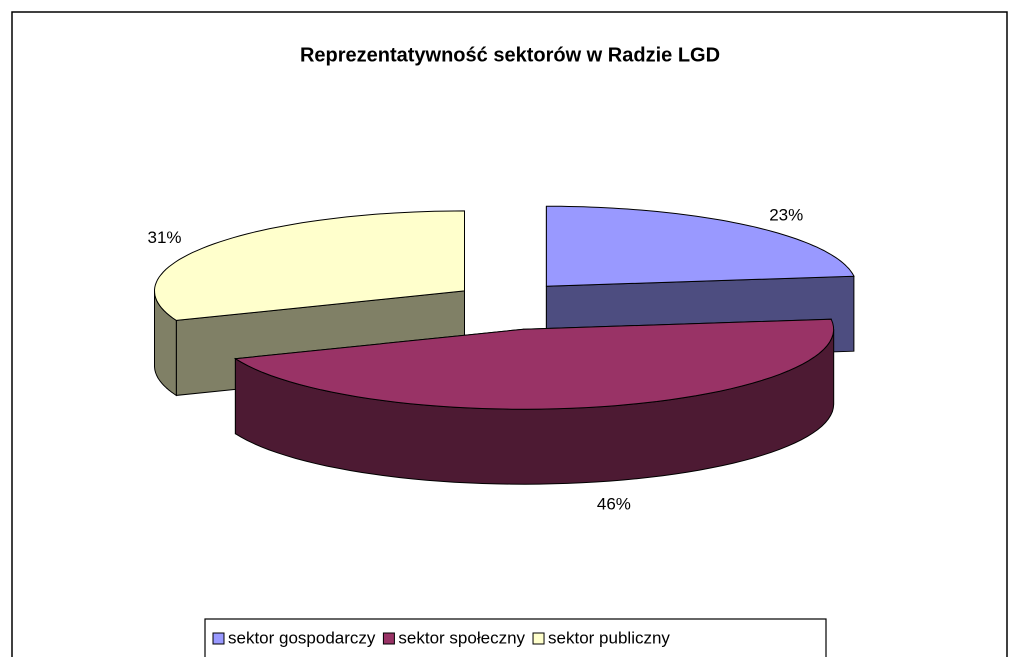  What do you see at coordinates (165, 237) in the screenshot?
I see `data-label: 31%` at bounding box center [165, 237].